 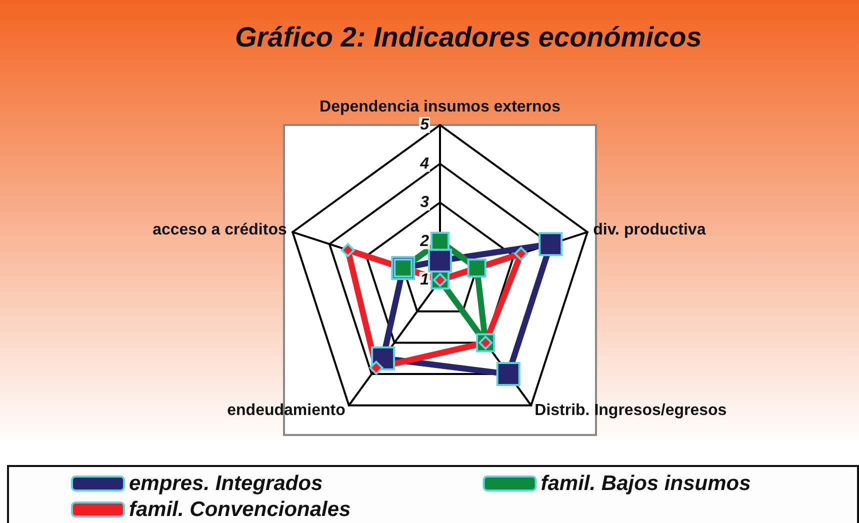 What do you see at coordinates (630, 410) in the screenshot?
I see `spoke-label: Distrib. Ingresos/egresos` at bounding box center [630, 410].